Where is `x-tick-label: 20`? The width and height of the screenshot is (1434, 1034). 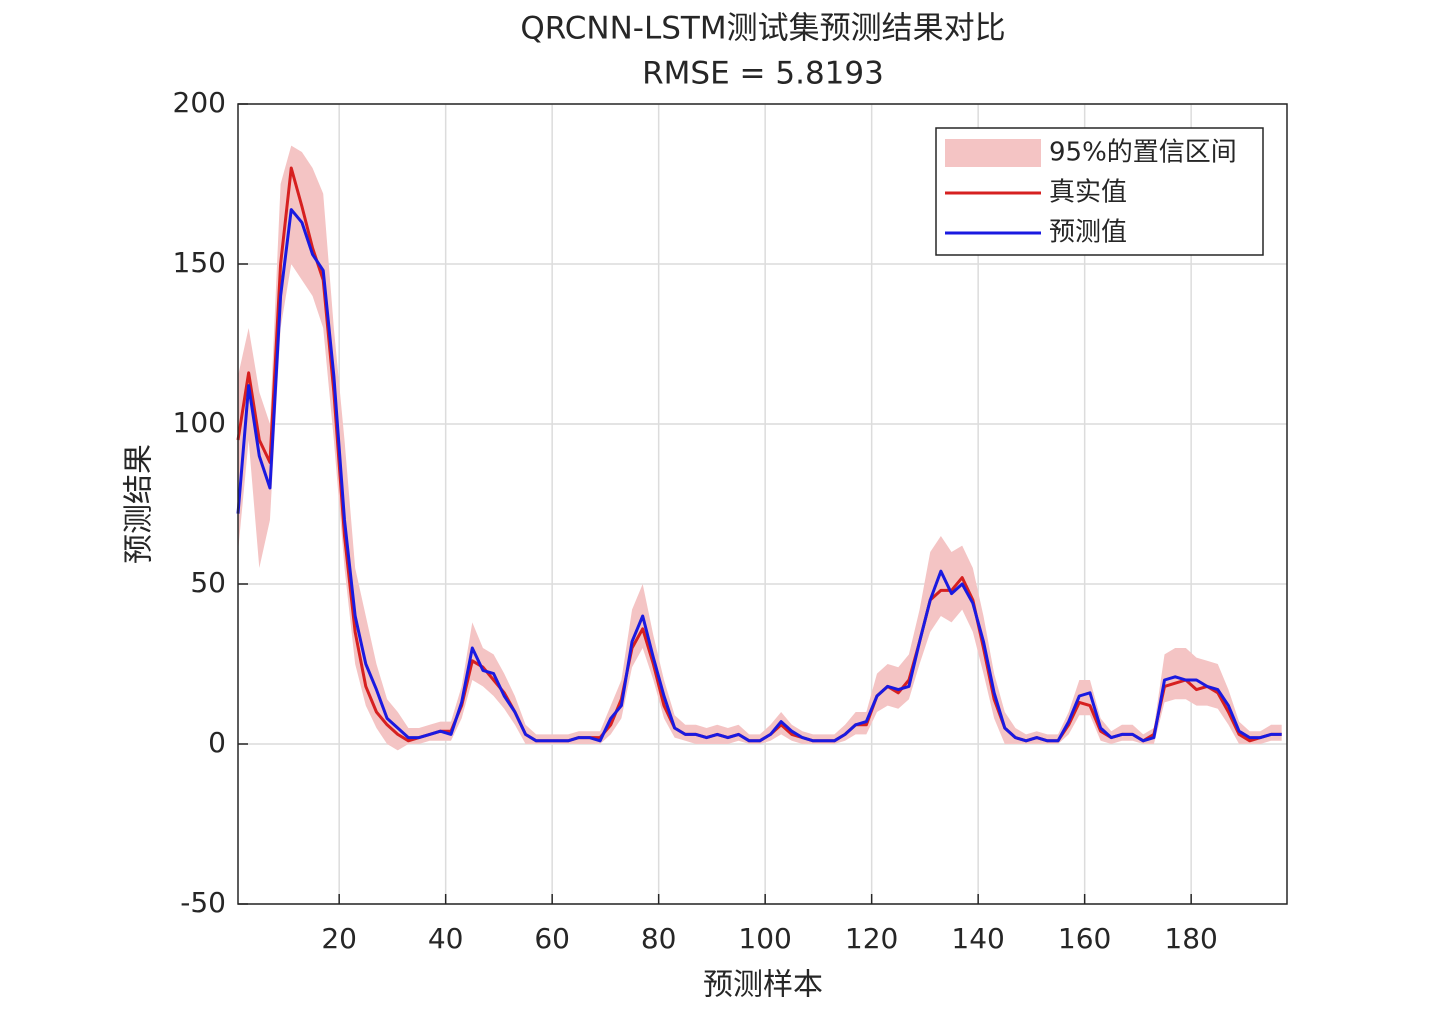 x-tick-label: 20 is located at coordinates (339, 938).